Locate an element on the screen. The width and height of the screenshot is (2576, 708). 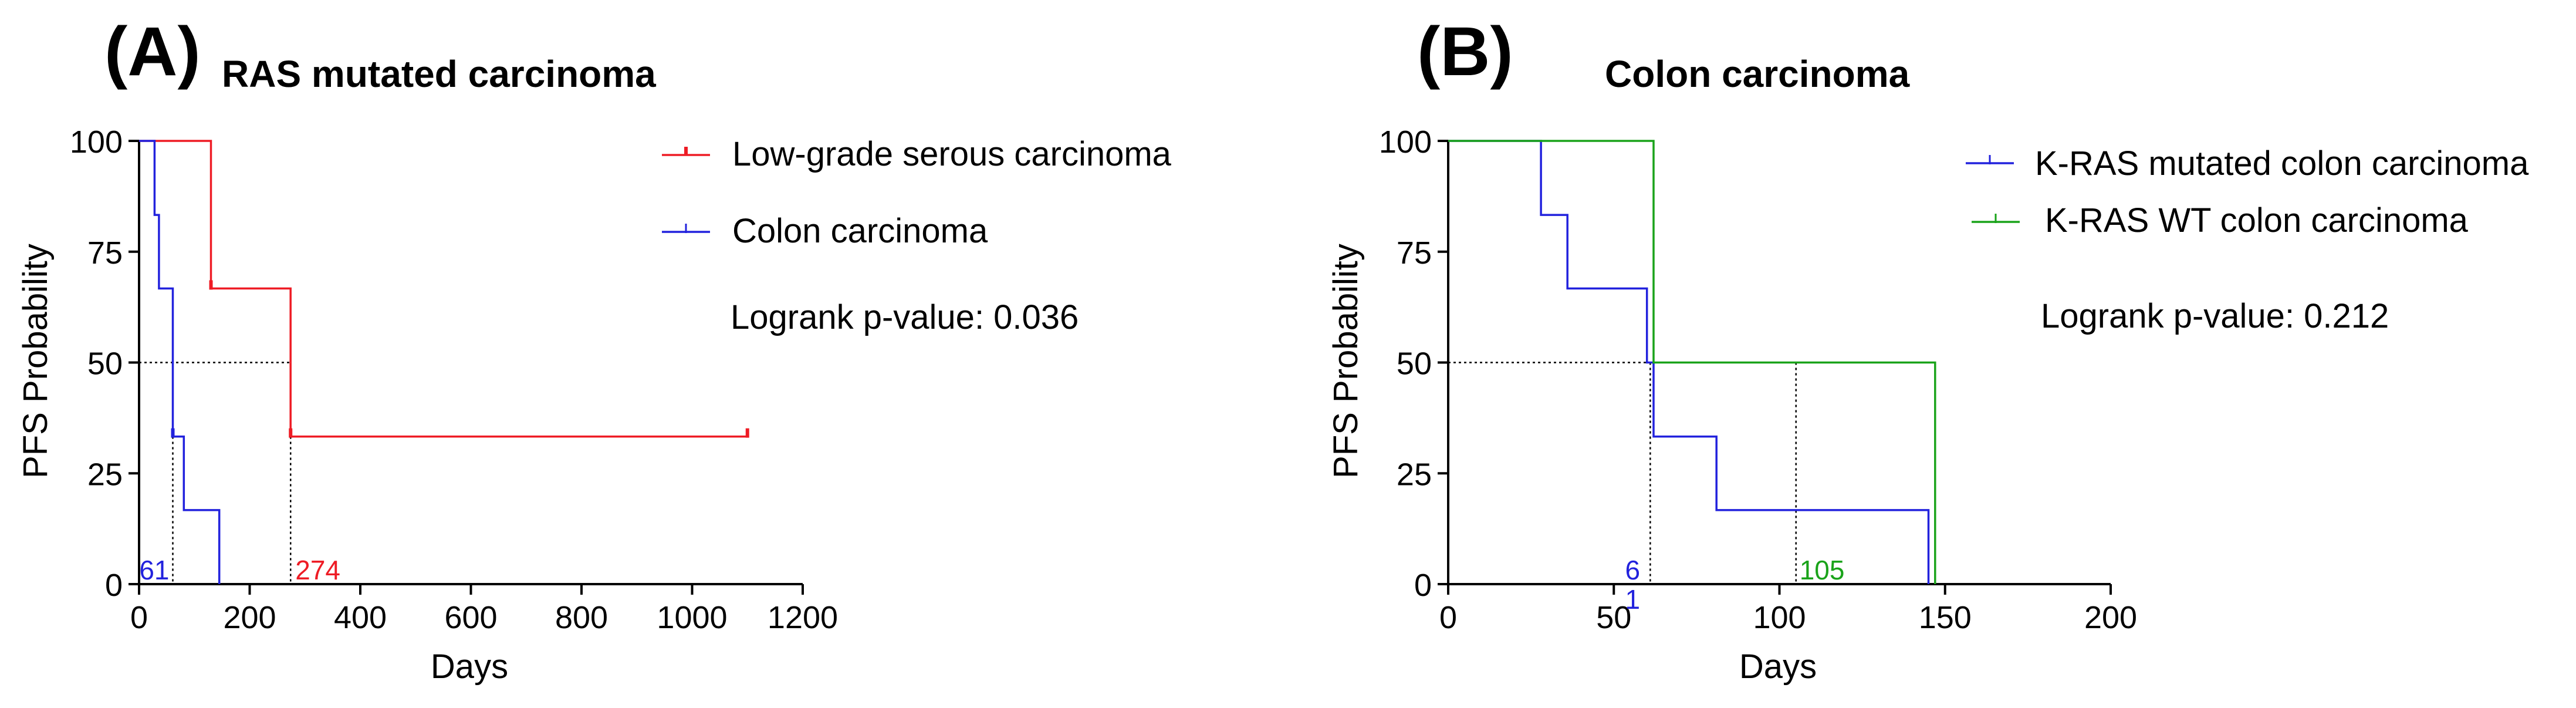
x-tick-label: 150 is located at coordinates (1945, 617).